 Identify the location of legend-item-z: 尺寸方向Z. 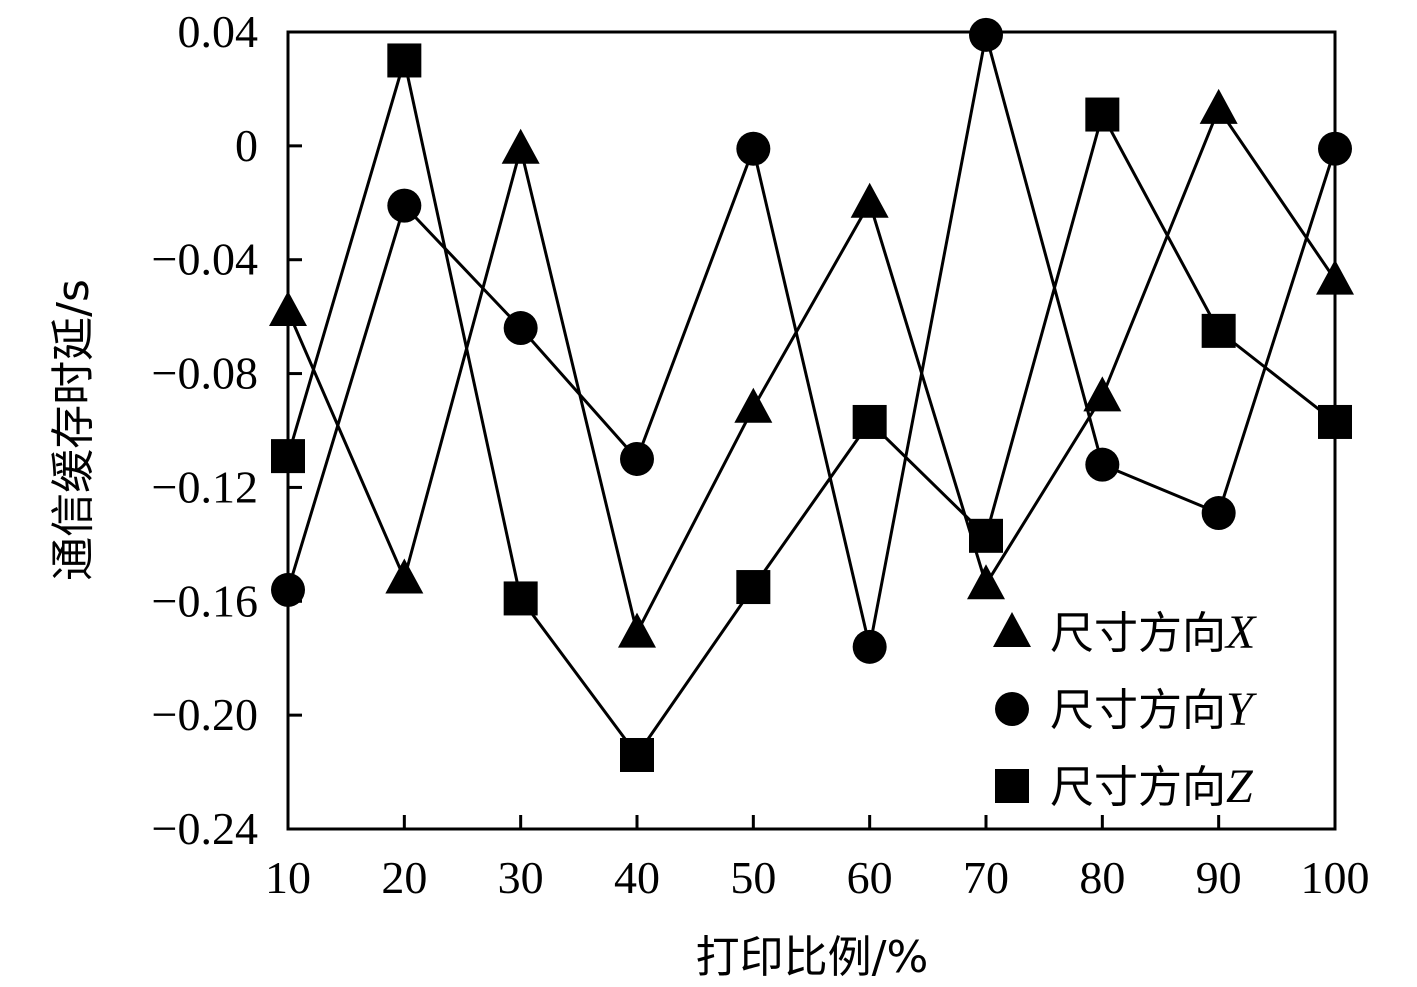
(1124, 786).